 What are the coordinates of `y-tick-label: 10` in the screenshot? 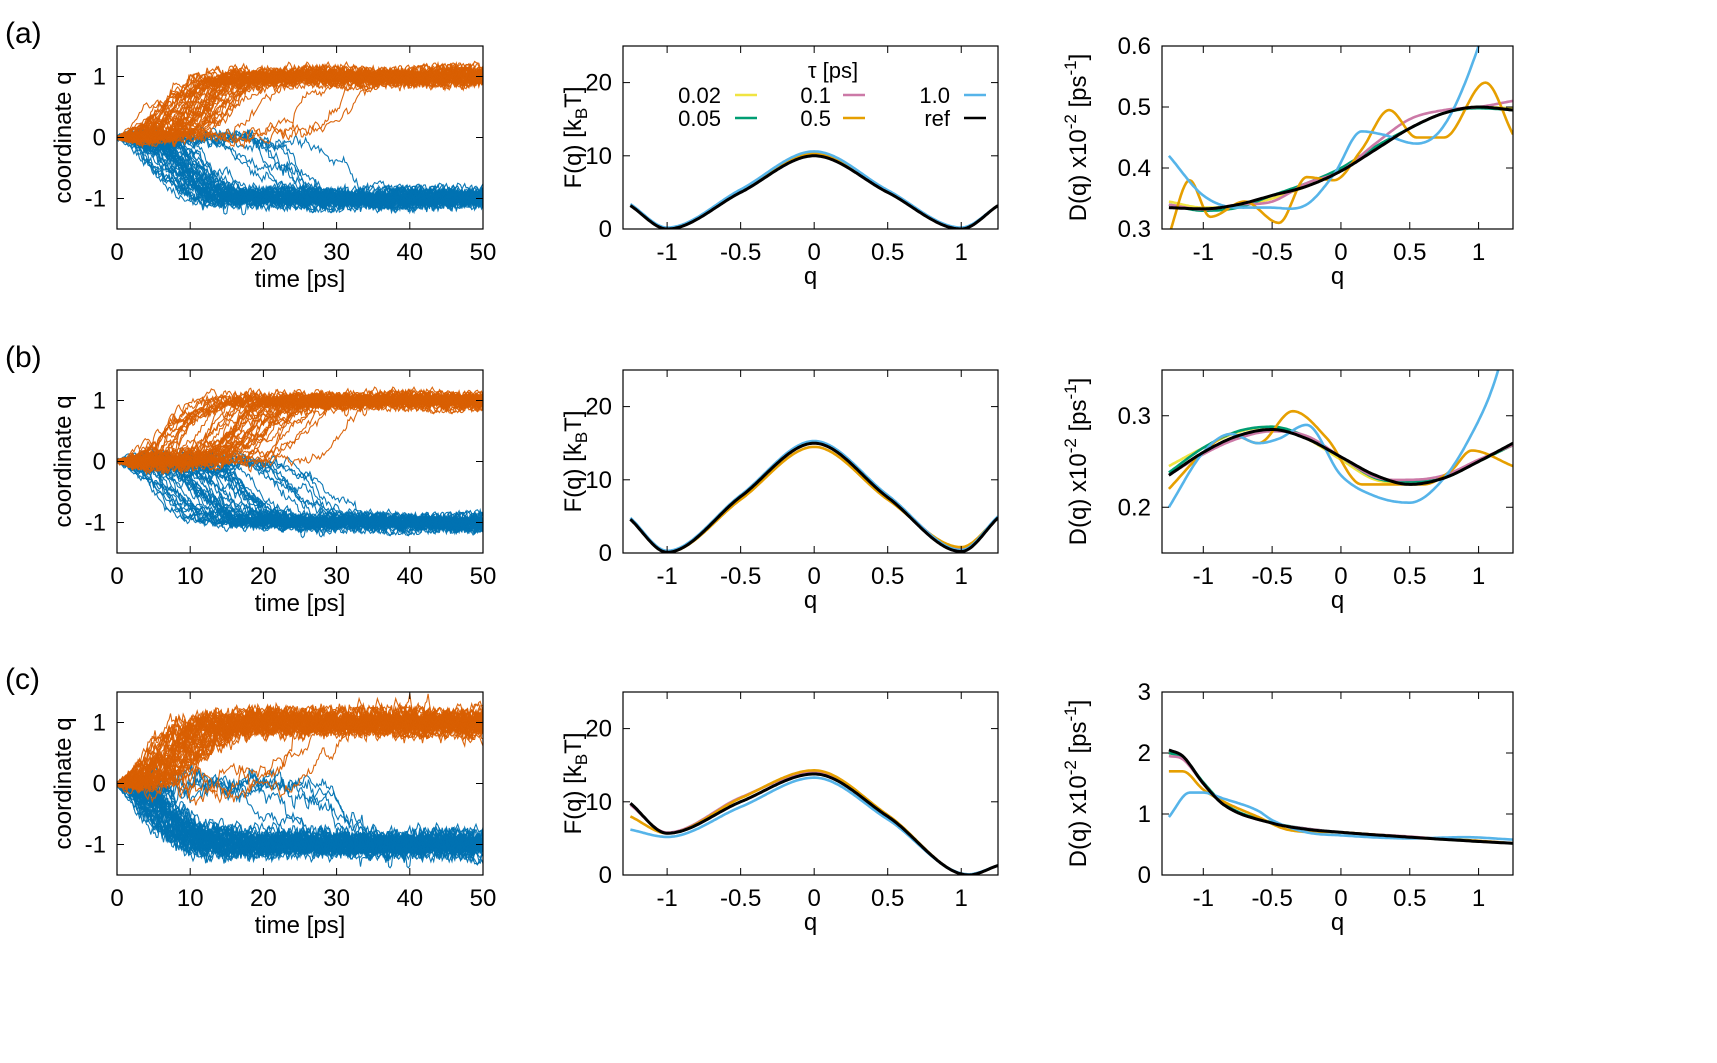 It's located at (598, 156).